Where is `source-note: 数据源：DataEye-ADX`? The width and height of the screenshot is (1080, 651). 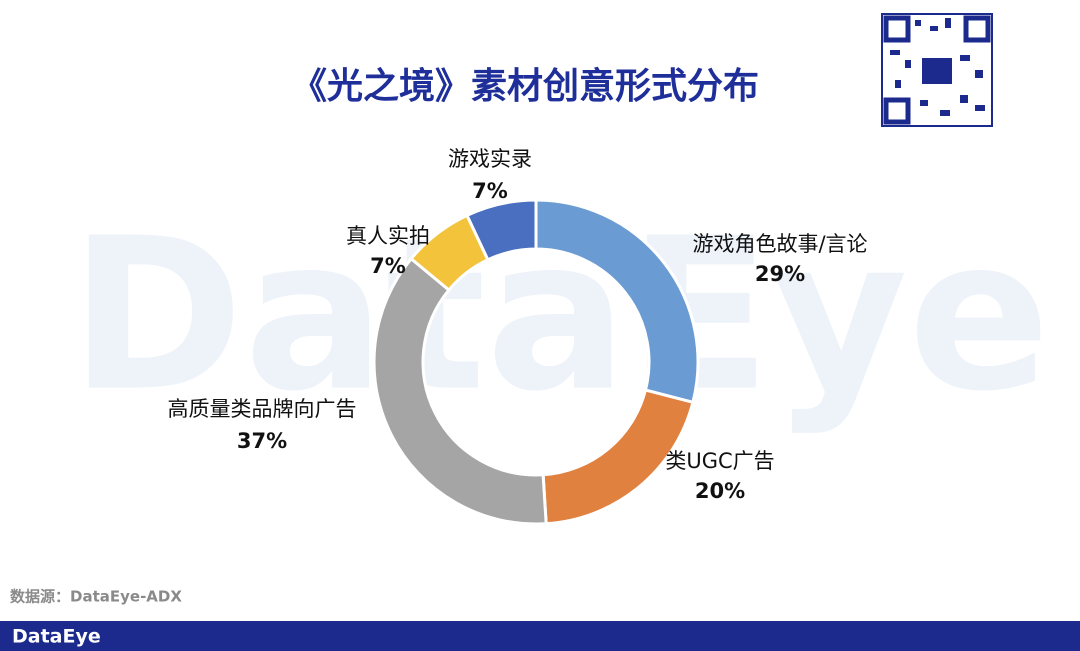
source-note: 数据源：DataEye-ADX is located at coordinates (96, 597).